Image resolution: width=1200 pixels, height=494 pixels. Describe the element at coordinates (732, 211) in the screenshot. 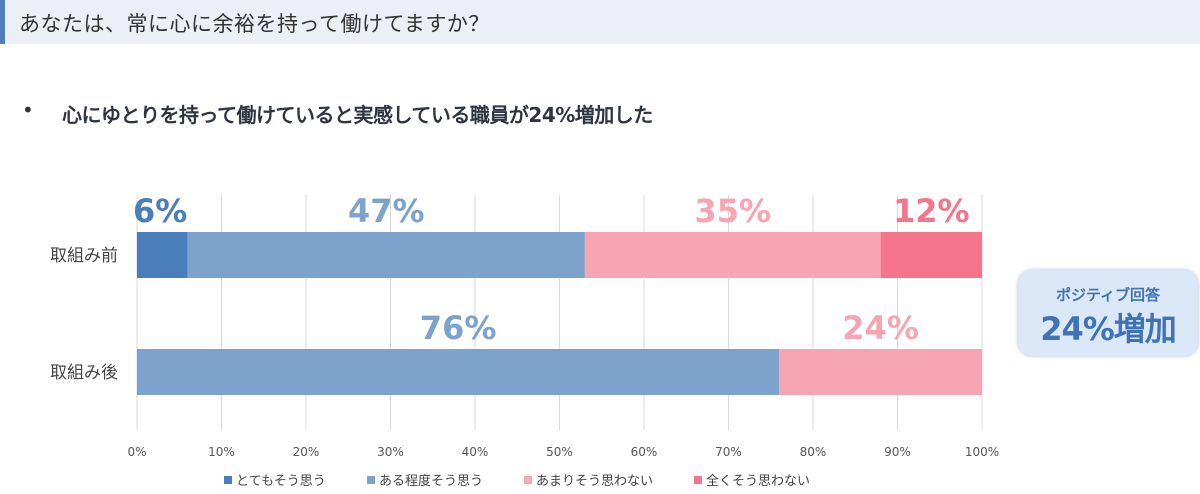

I see `data-label: 35%` at that location.